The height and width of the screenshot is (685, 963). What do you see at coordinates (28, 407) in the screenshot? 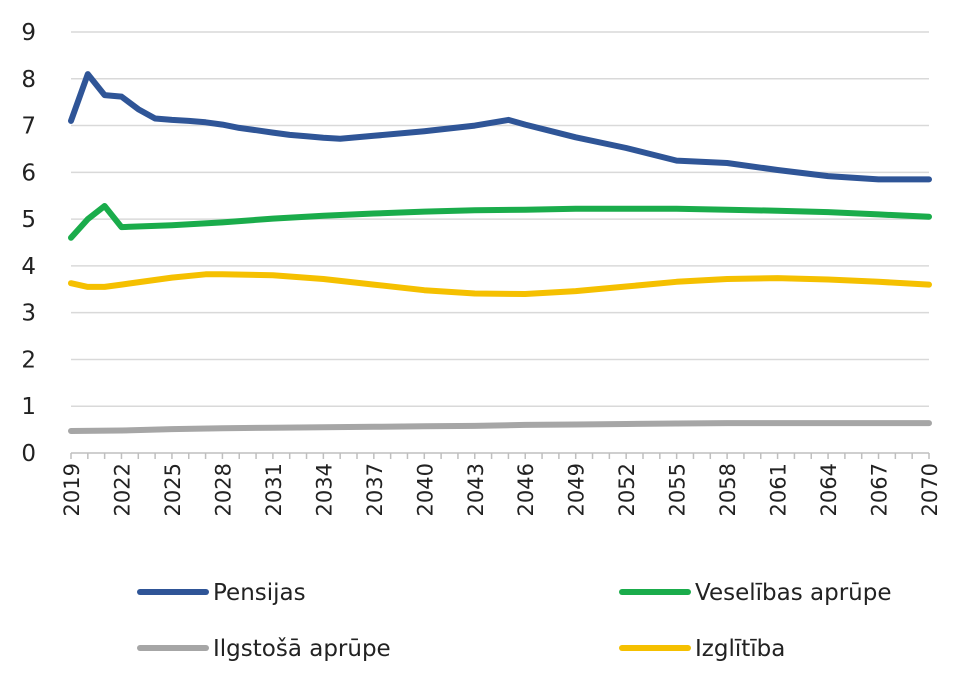
I see `y-tick-label: 1` at bounding box center [28, 407].